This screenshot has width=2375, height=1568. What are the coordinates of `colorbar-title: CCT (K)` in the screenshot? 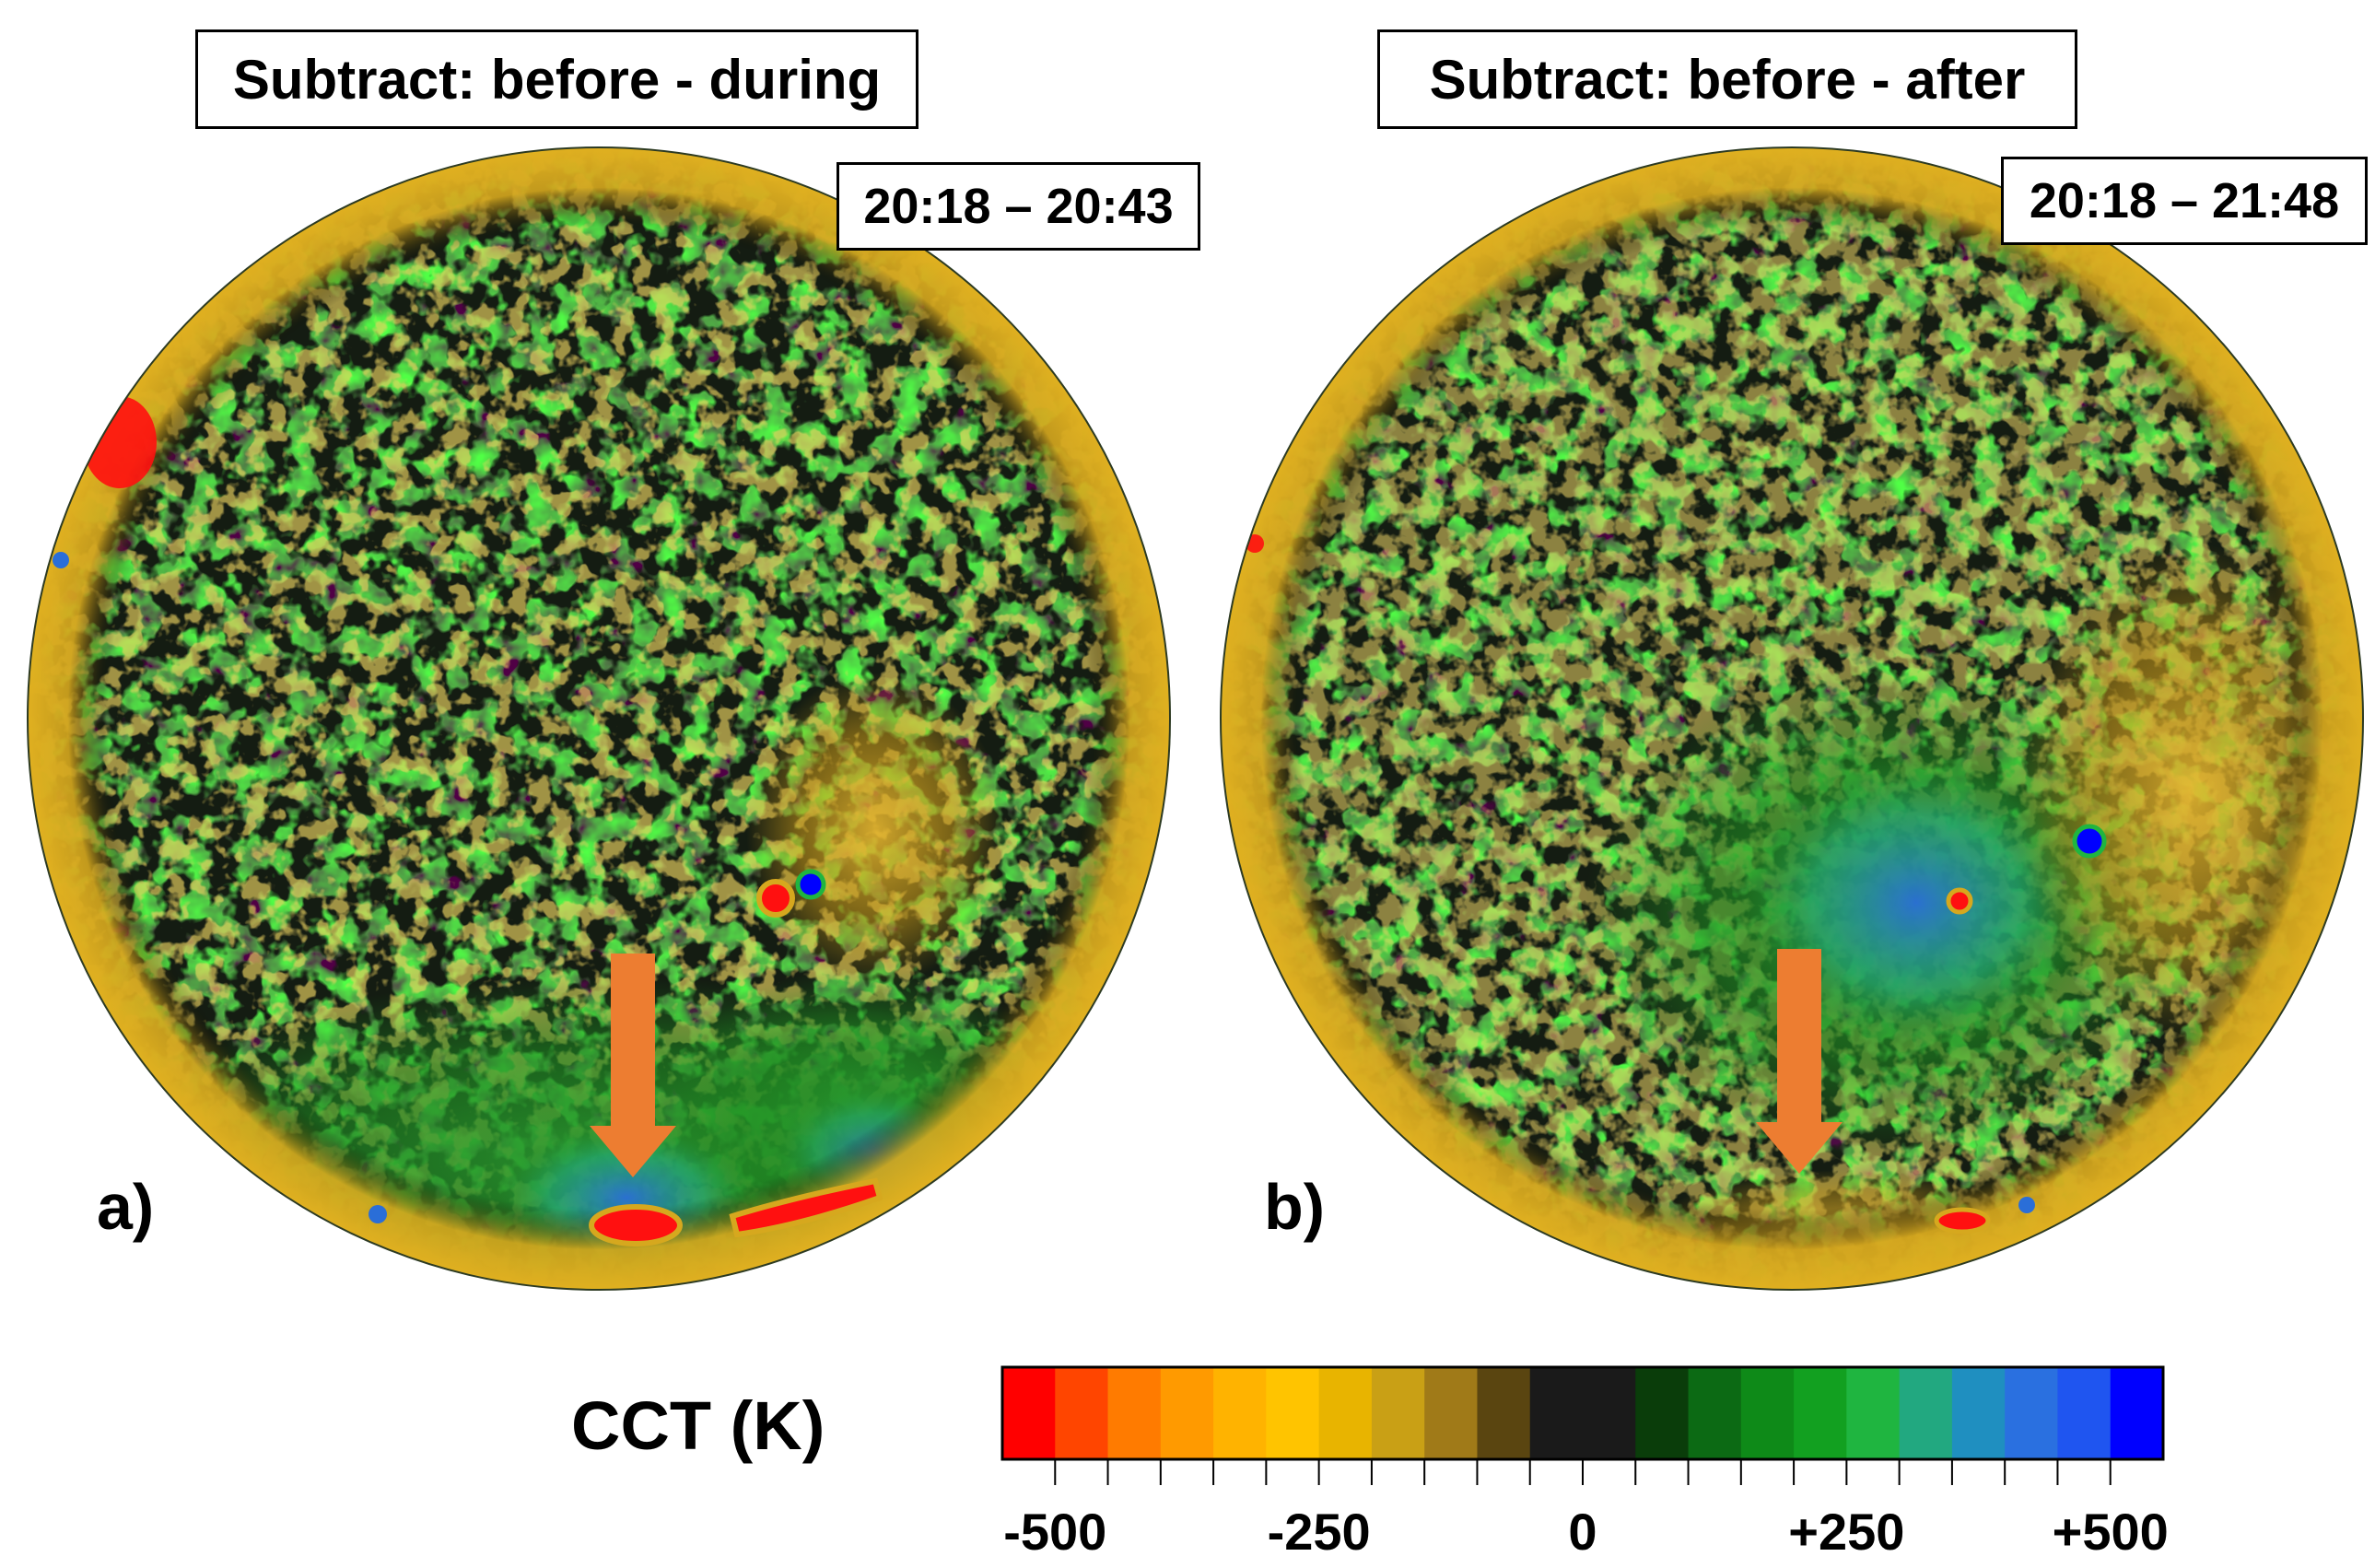 It's located at (698, 1426).